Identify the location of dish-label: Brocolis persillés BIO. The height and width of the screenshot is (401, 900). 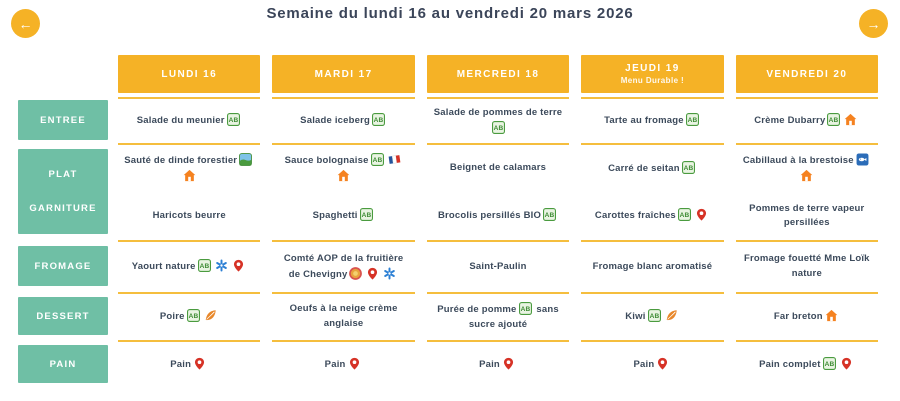
(489, 216).